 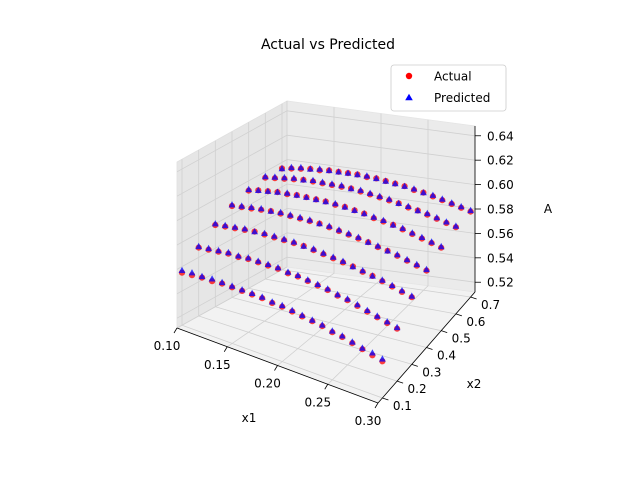 What do you see at coordinates (461, 339) in the screenshot?
I see `y-tick-label: 0.5` at bounding box center [461, 339].